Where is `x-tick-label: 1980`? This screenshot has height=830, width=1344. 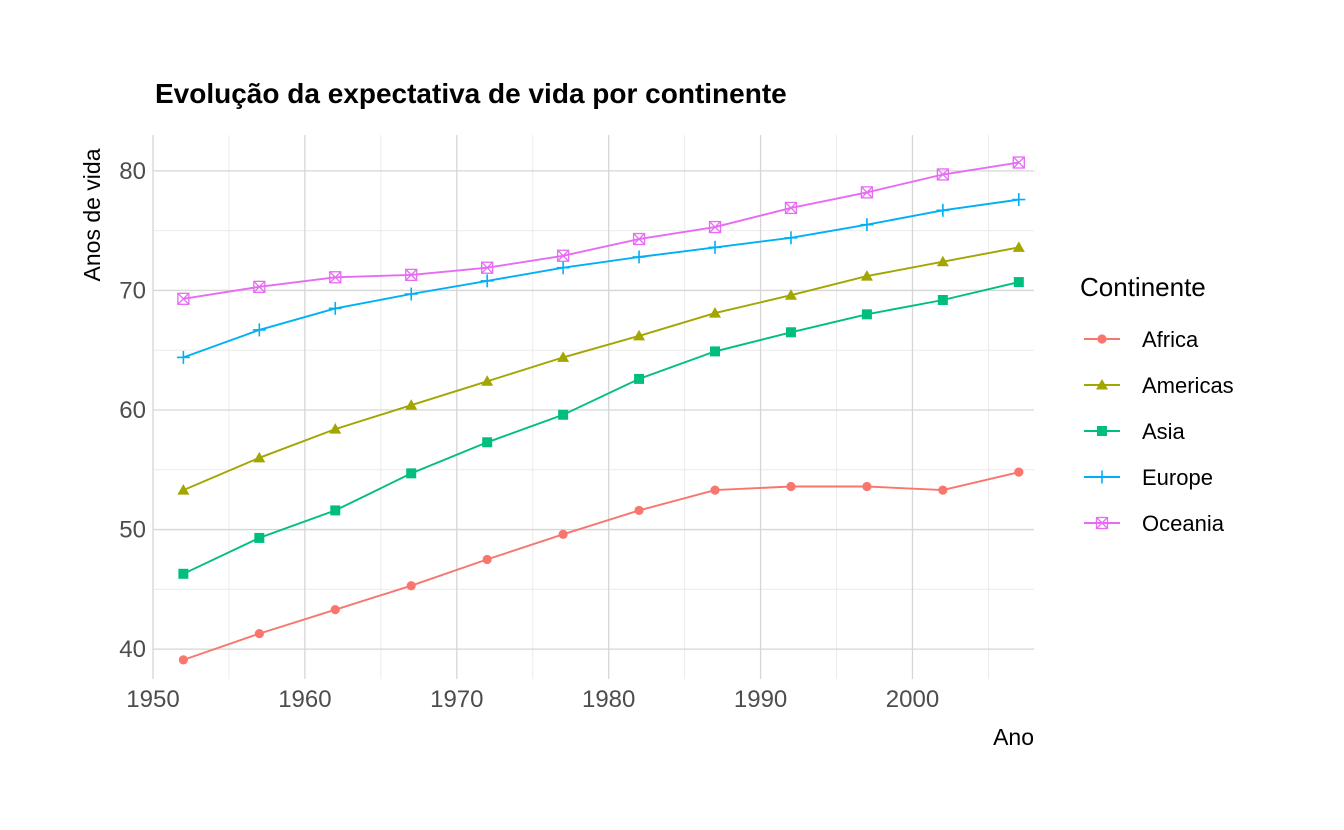
x-tick-label: 1980 is located at coordinates (608, 699).